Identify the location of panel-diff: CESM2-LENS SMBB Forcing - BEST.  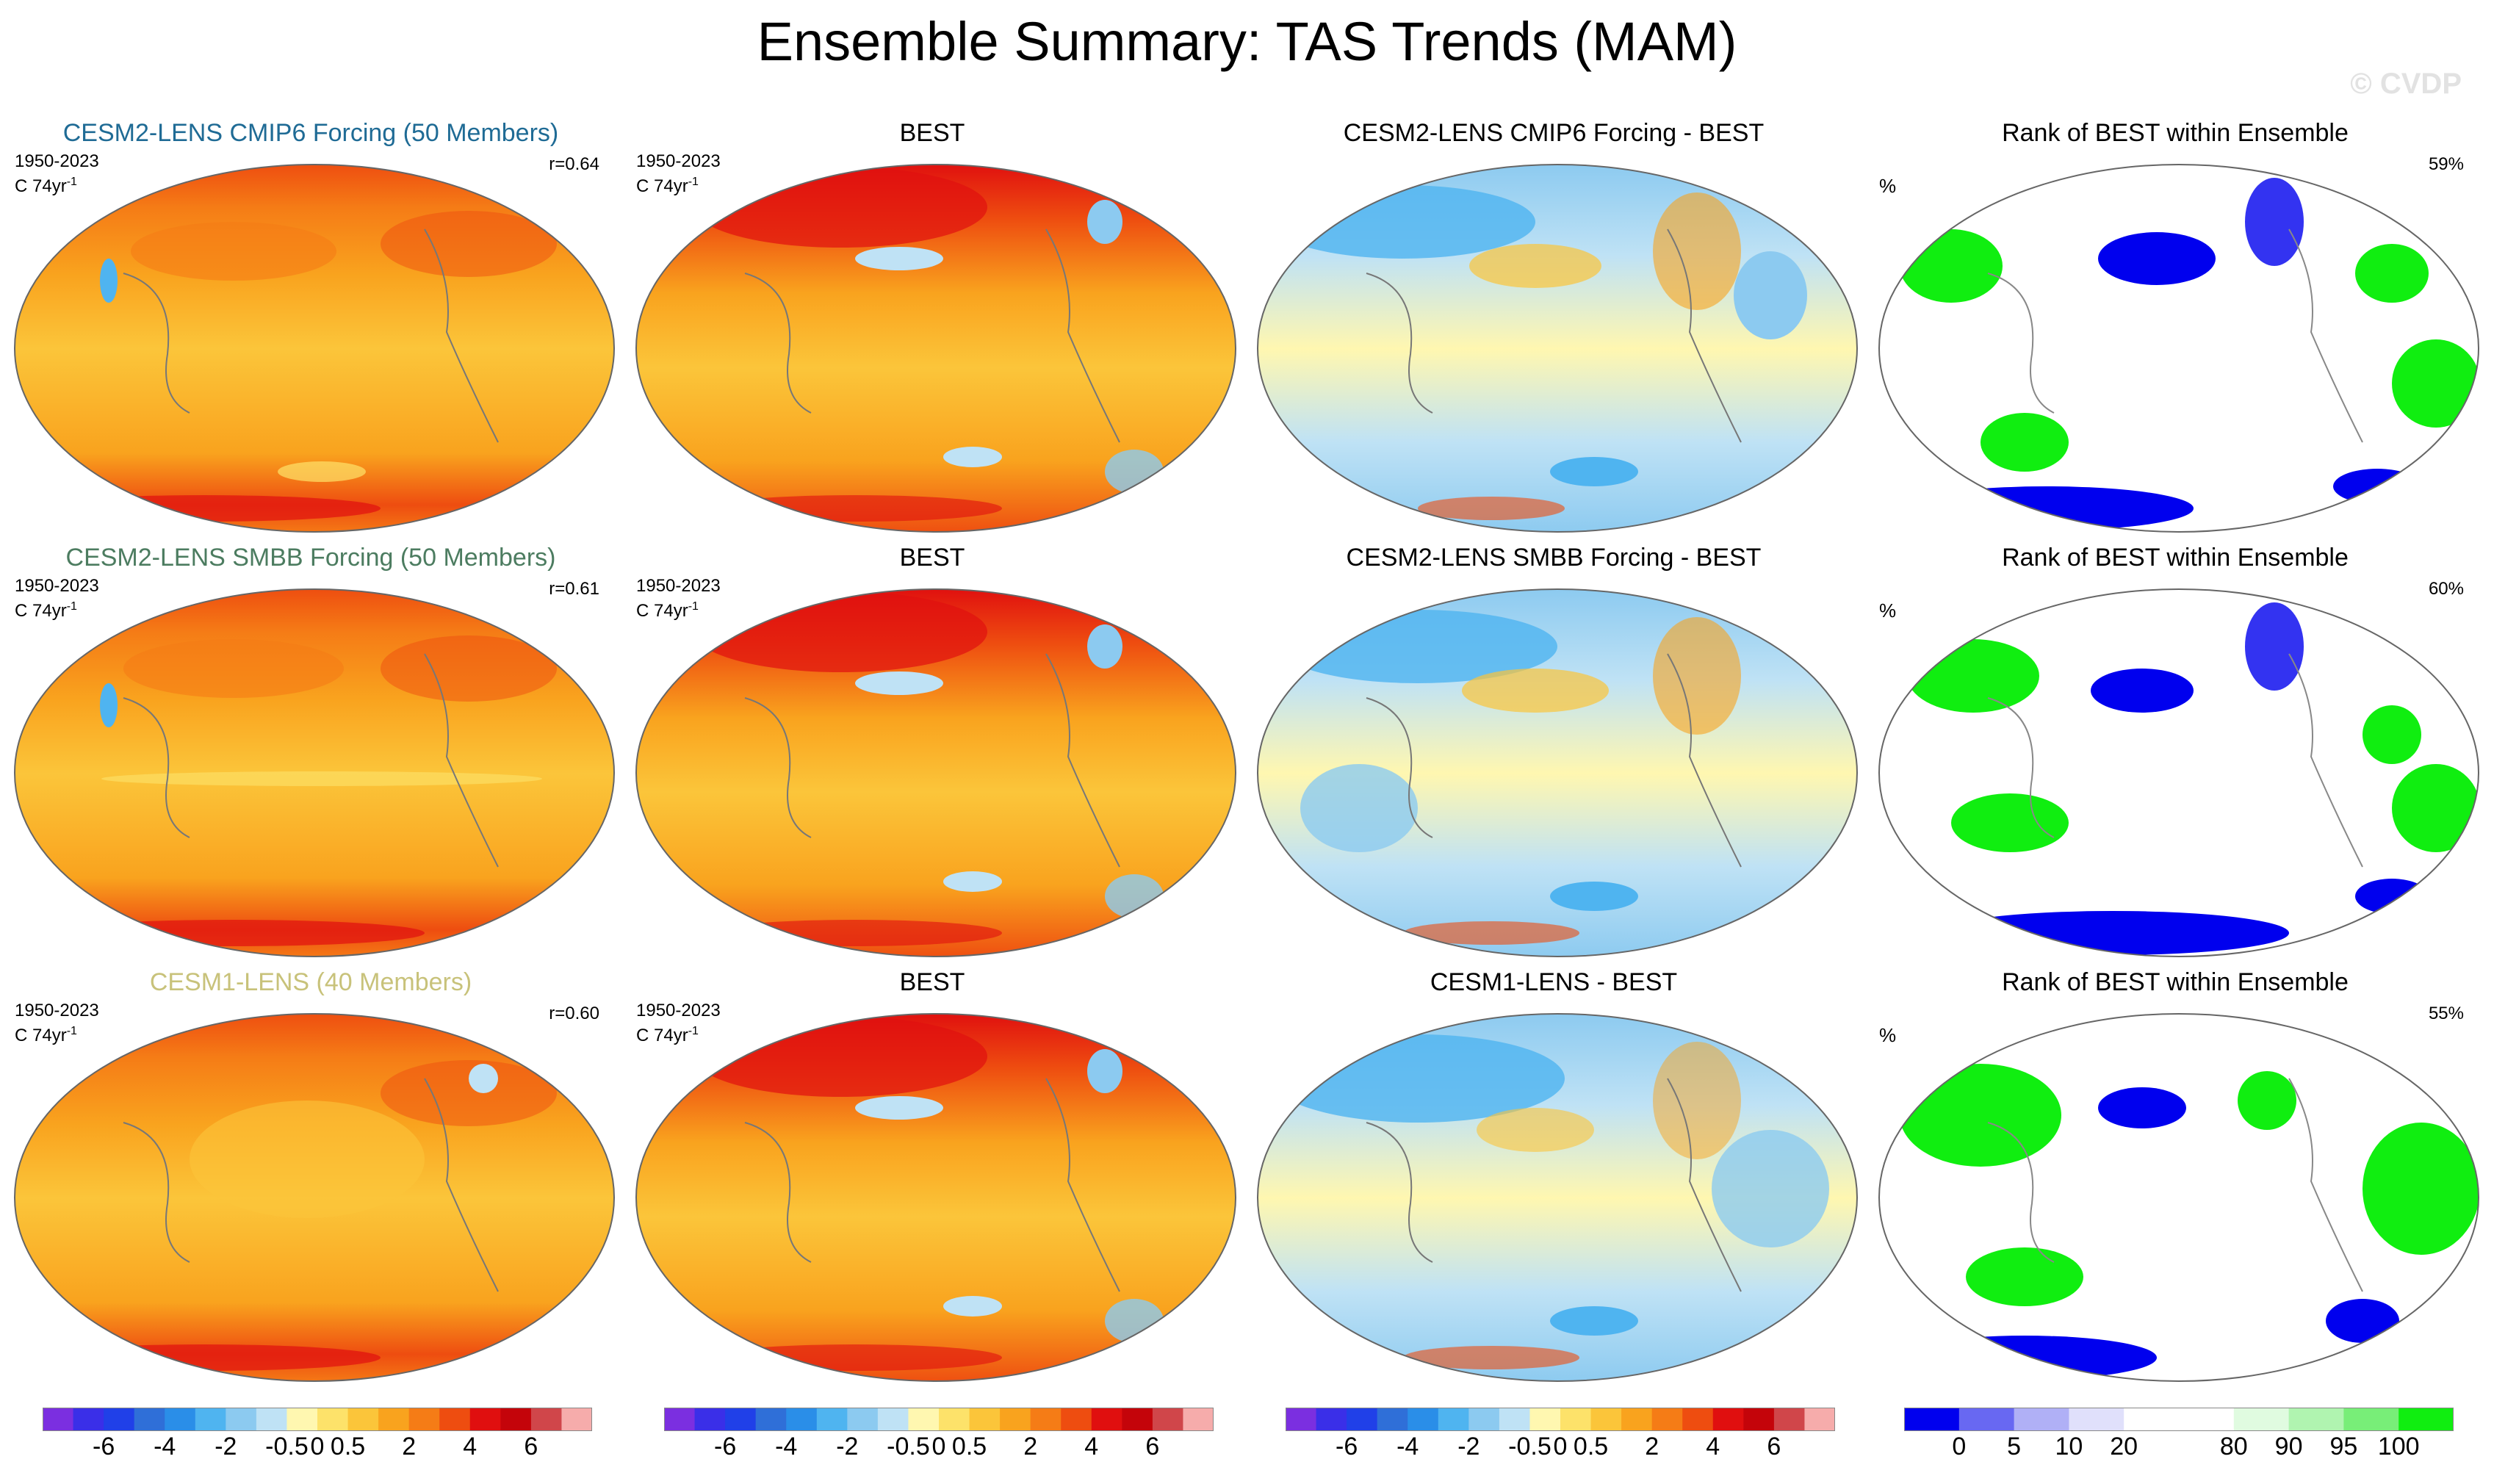
(1553, 755).